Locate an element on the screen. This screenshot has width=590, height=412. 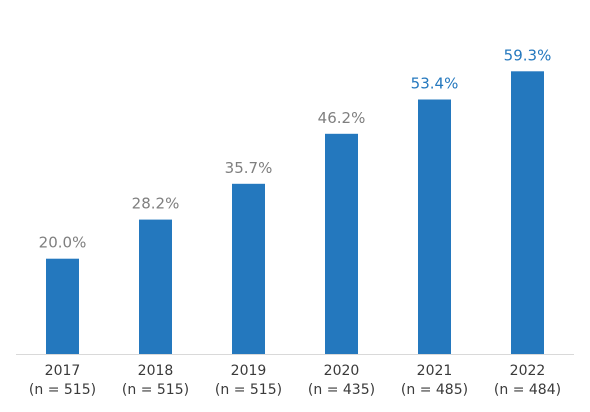
data-label-2017: 20.0% is located at coordinates (63, 243).